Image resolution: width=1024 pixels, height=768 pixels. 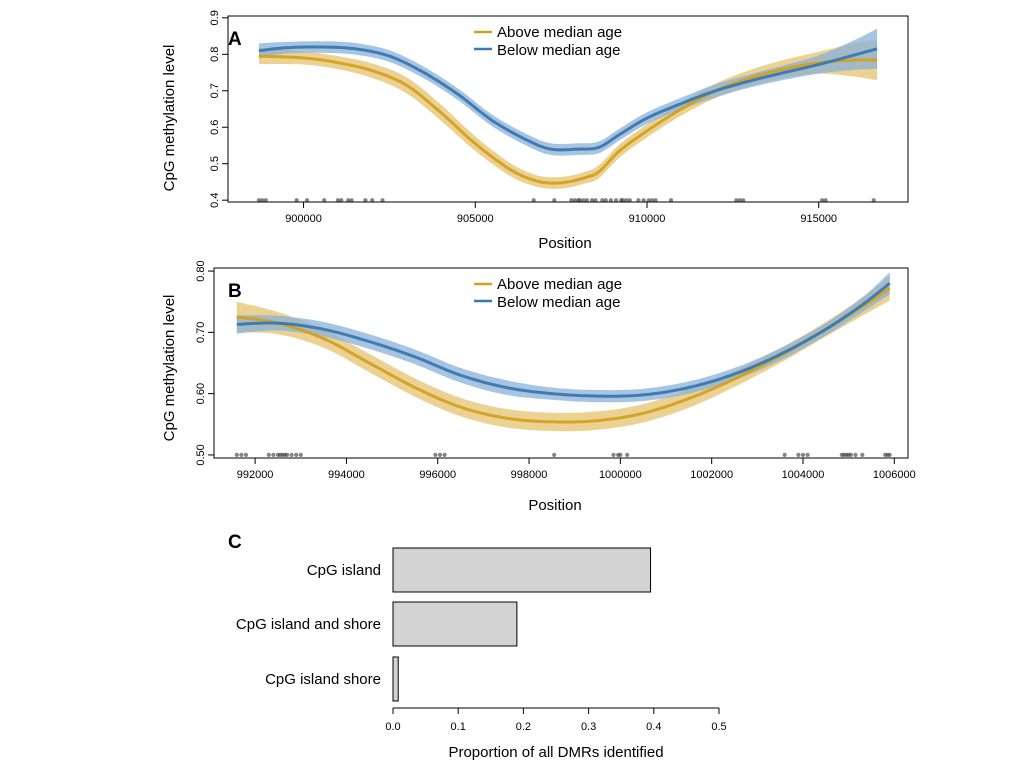 What do you see at coordinates (475, 219) in the screenshot?
I see `panel-a-x-tick-label: 905000` at bounding box center [475, 219].